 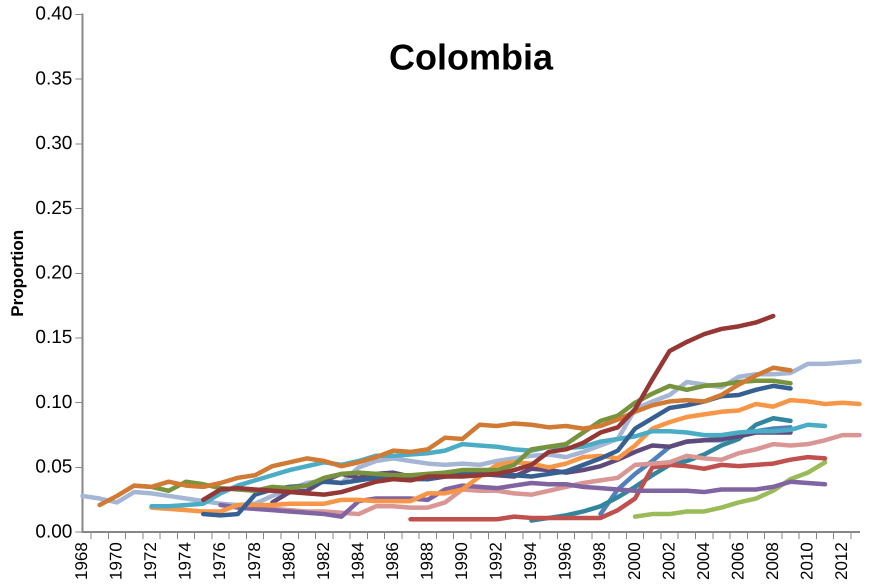 I want to click on x-tick-label: 1972, so click(x=150, y=561).